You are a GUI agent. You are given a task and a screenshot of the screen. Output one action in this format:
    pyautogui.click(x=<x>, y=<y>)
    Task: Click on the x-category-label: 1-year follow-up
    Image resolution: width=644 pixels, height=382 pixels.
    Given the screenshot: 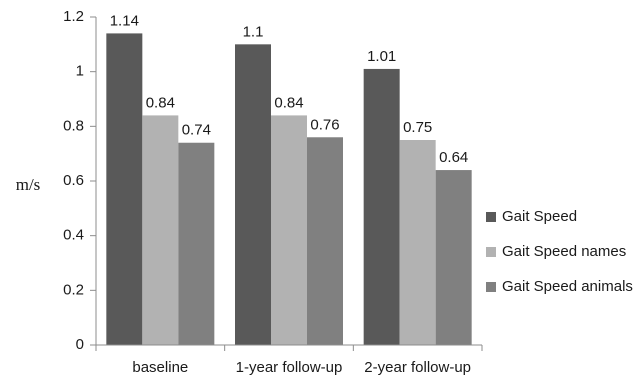 What is the action you would take?
    pyautogui.click(x=289, y=367)
    